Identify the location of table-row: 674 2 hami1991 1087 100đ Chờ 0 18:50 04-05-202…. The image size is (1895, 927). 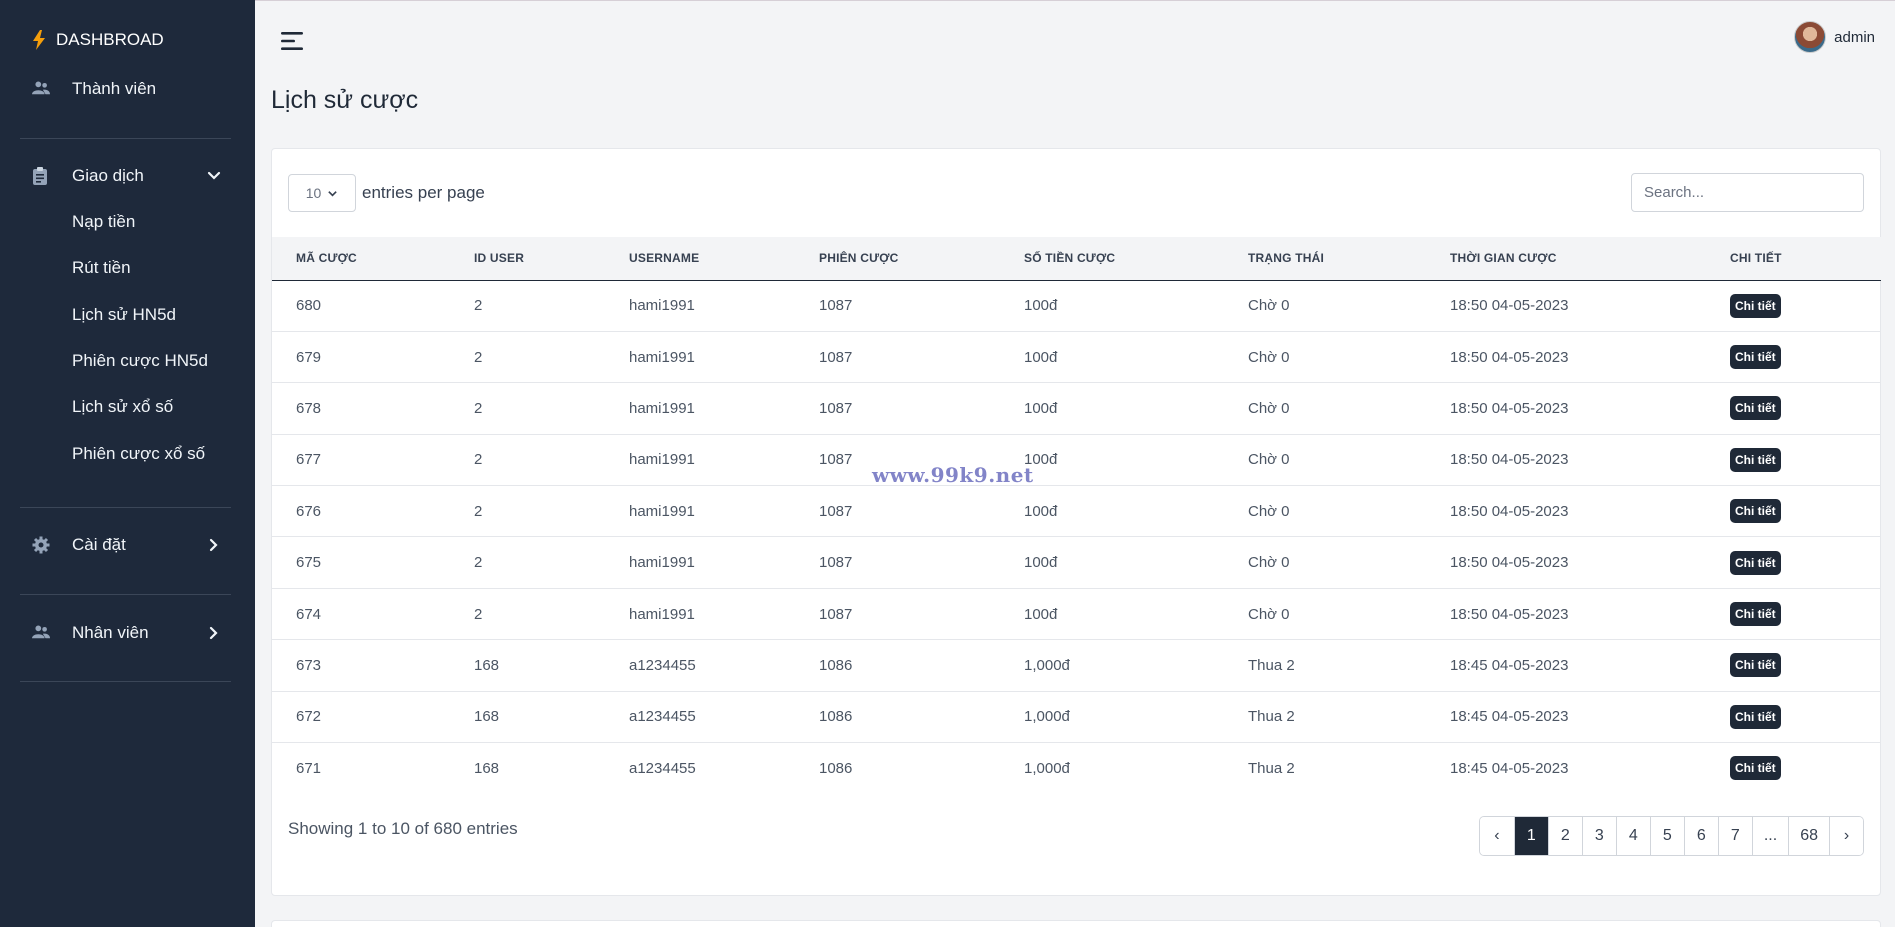
(1076, 614).